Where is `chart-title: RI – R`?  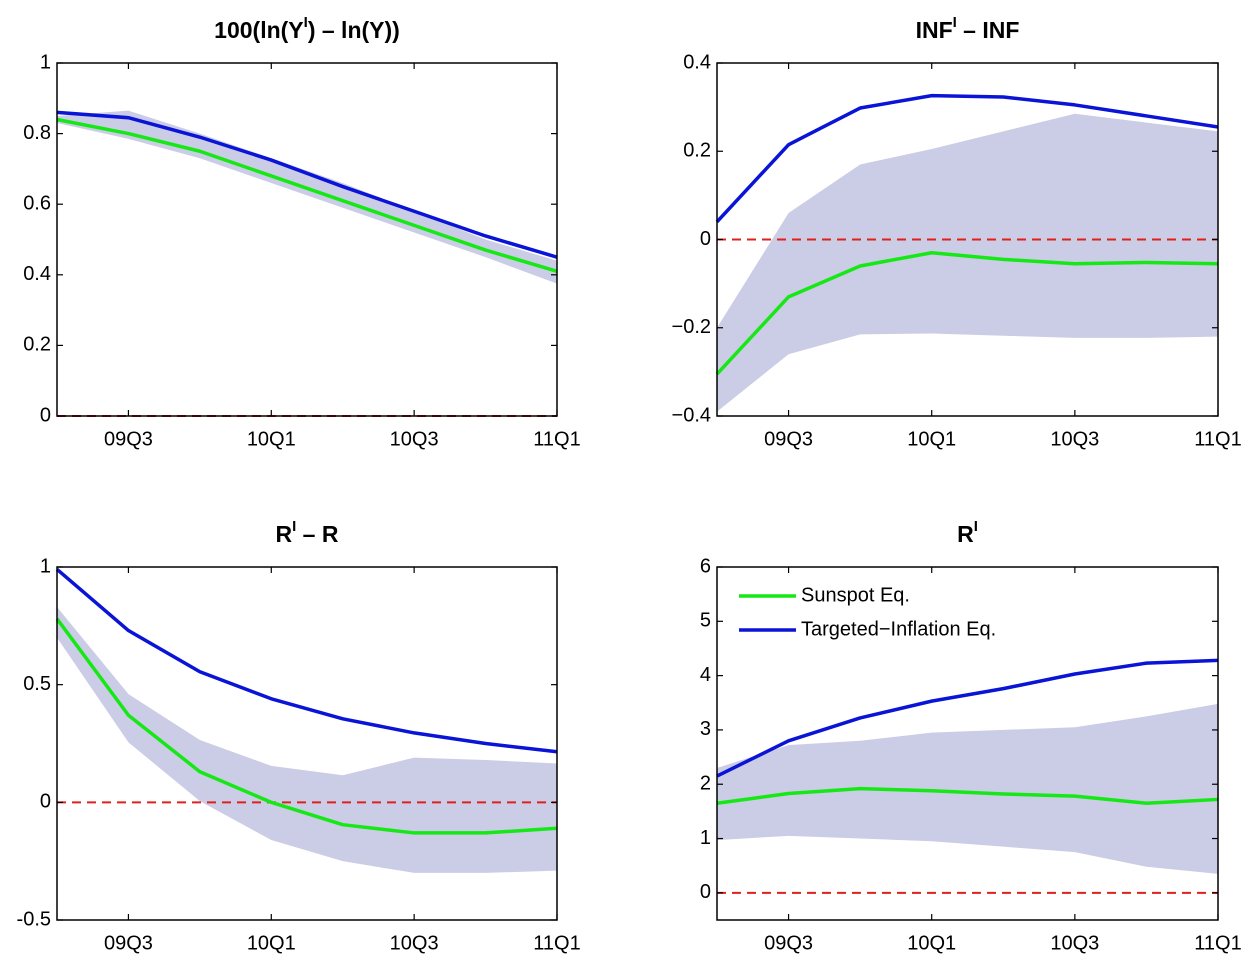 chart-title: RI – R is located at coordinates (307, 532).